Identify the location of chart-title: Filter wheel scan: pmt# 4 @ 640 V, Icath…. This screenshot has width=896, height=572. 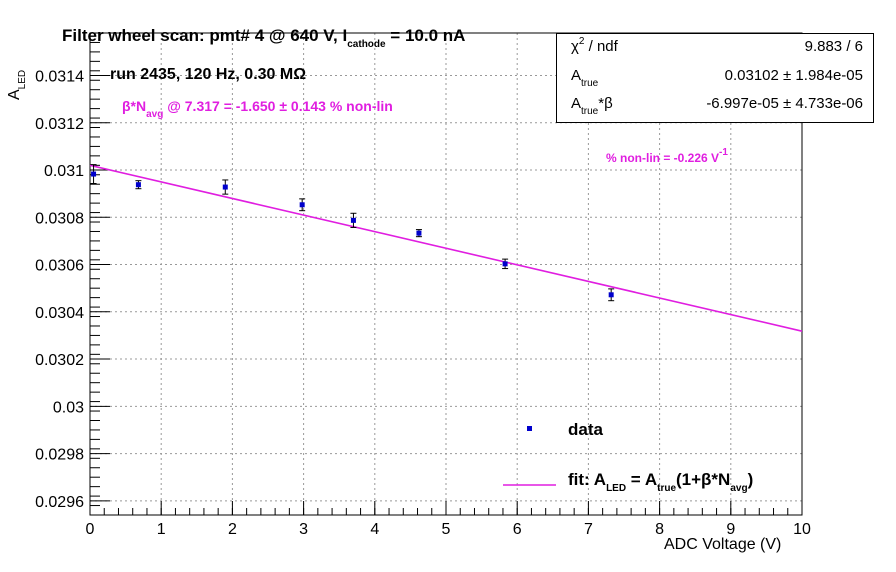
(264, 38).